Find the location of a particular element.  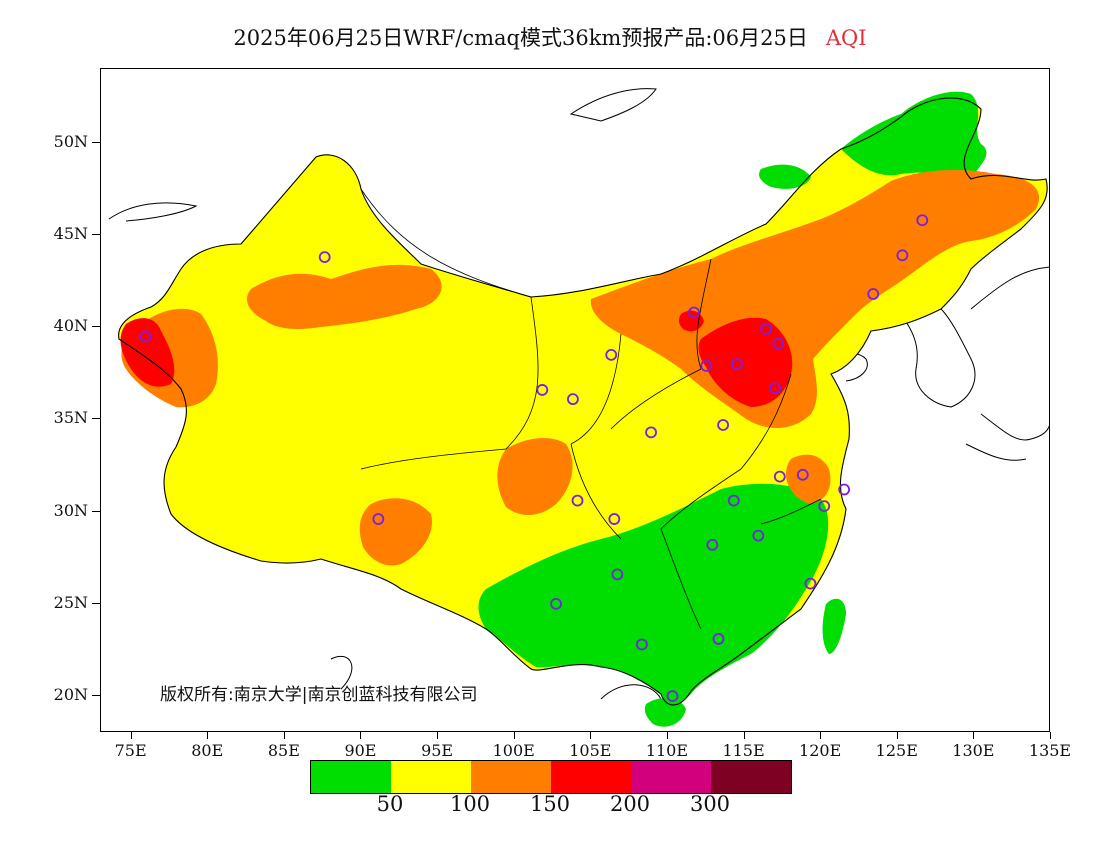

legend-threshold-label: 300 is located at coordinates (710, 804).